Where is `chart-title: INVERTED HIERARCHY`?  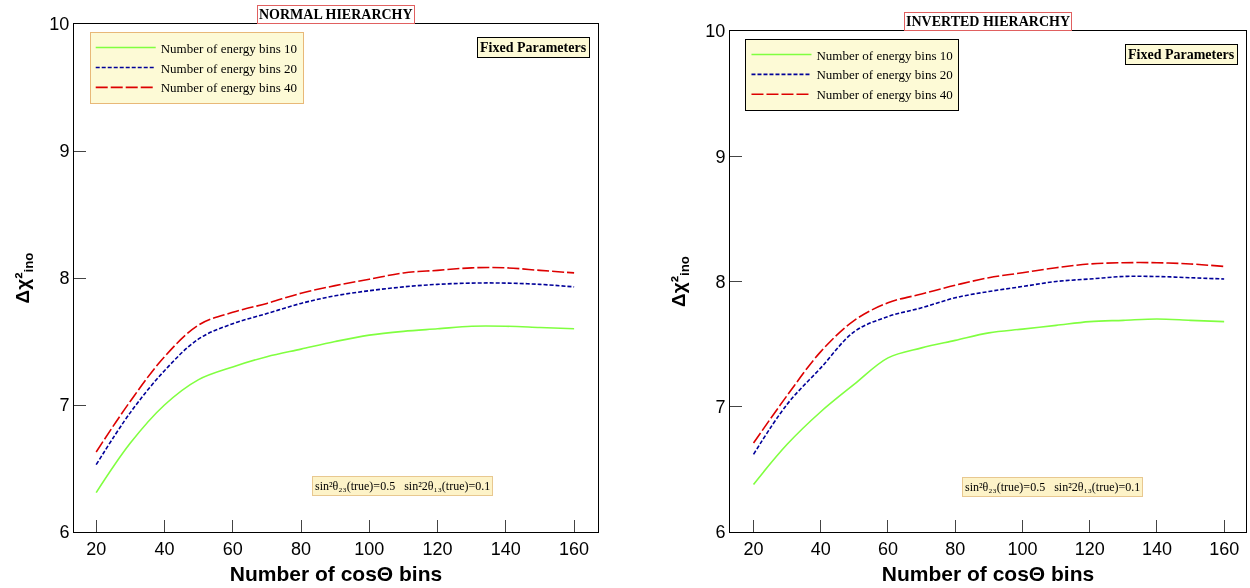 chart-title: INVERTED HIERARCHY is located at coordinates (988, 21).